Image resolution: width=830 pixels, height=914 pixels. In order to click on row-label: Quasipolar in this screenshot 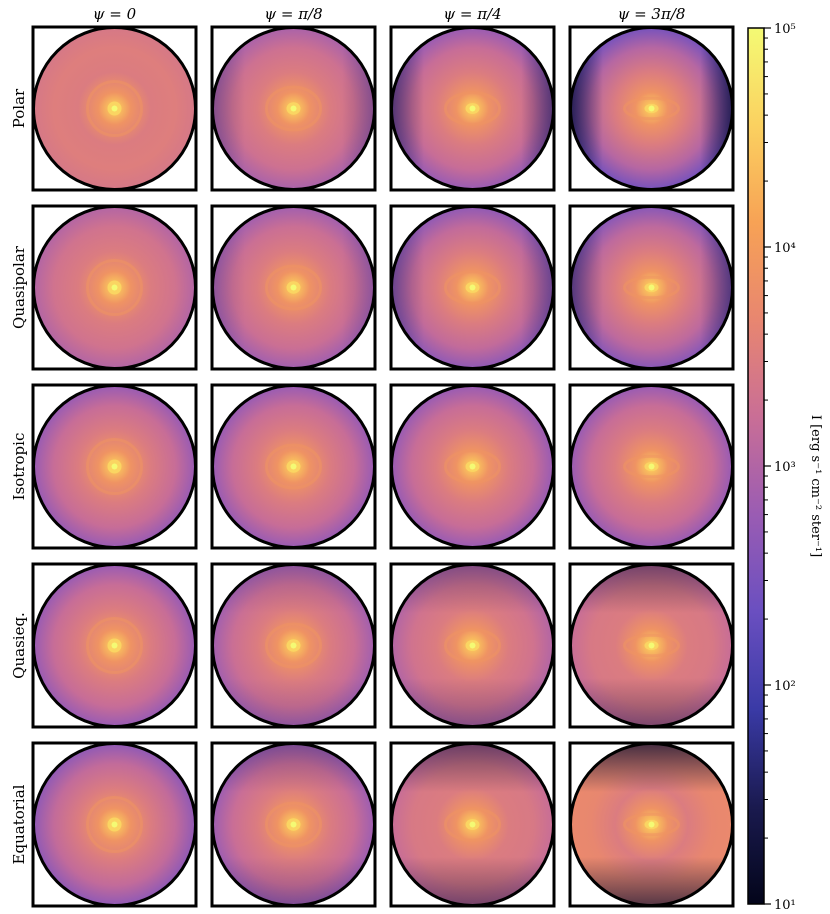, I will do `click(19, 287)`.